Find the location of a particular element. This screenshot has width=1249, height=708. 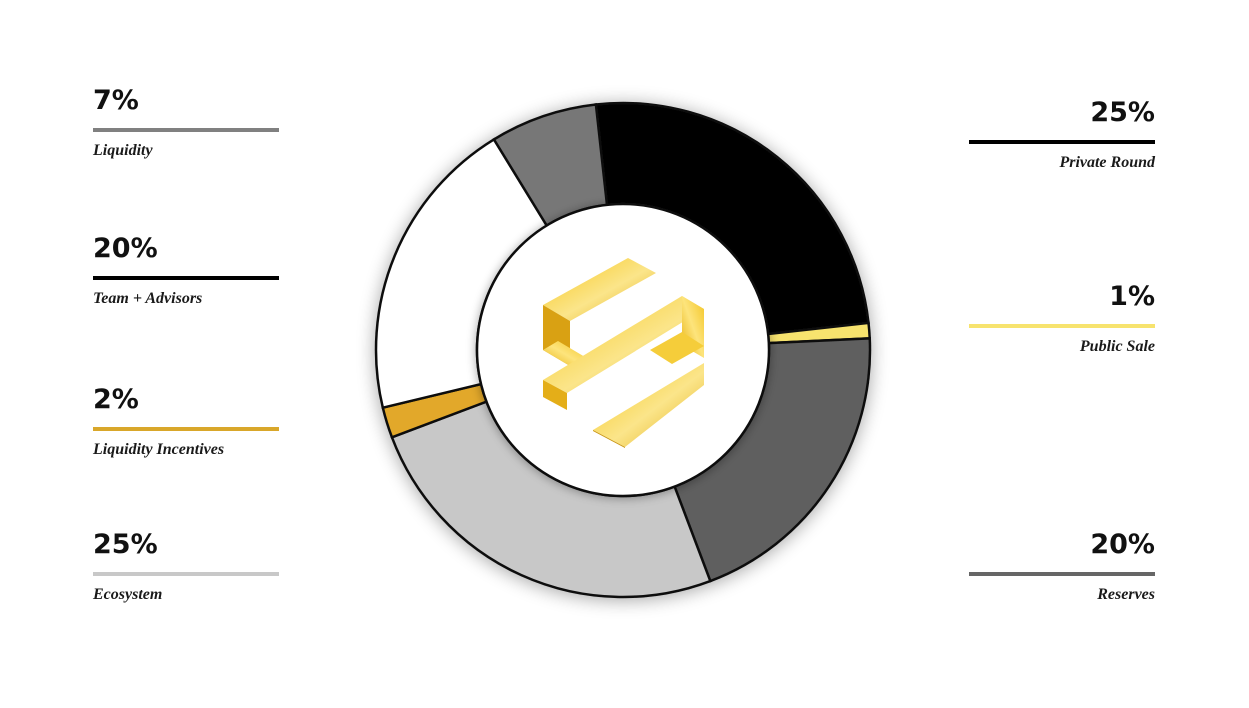

legend-value: 1% is located at coordinates (1132, 296).